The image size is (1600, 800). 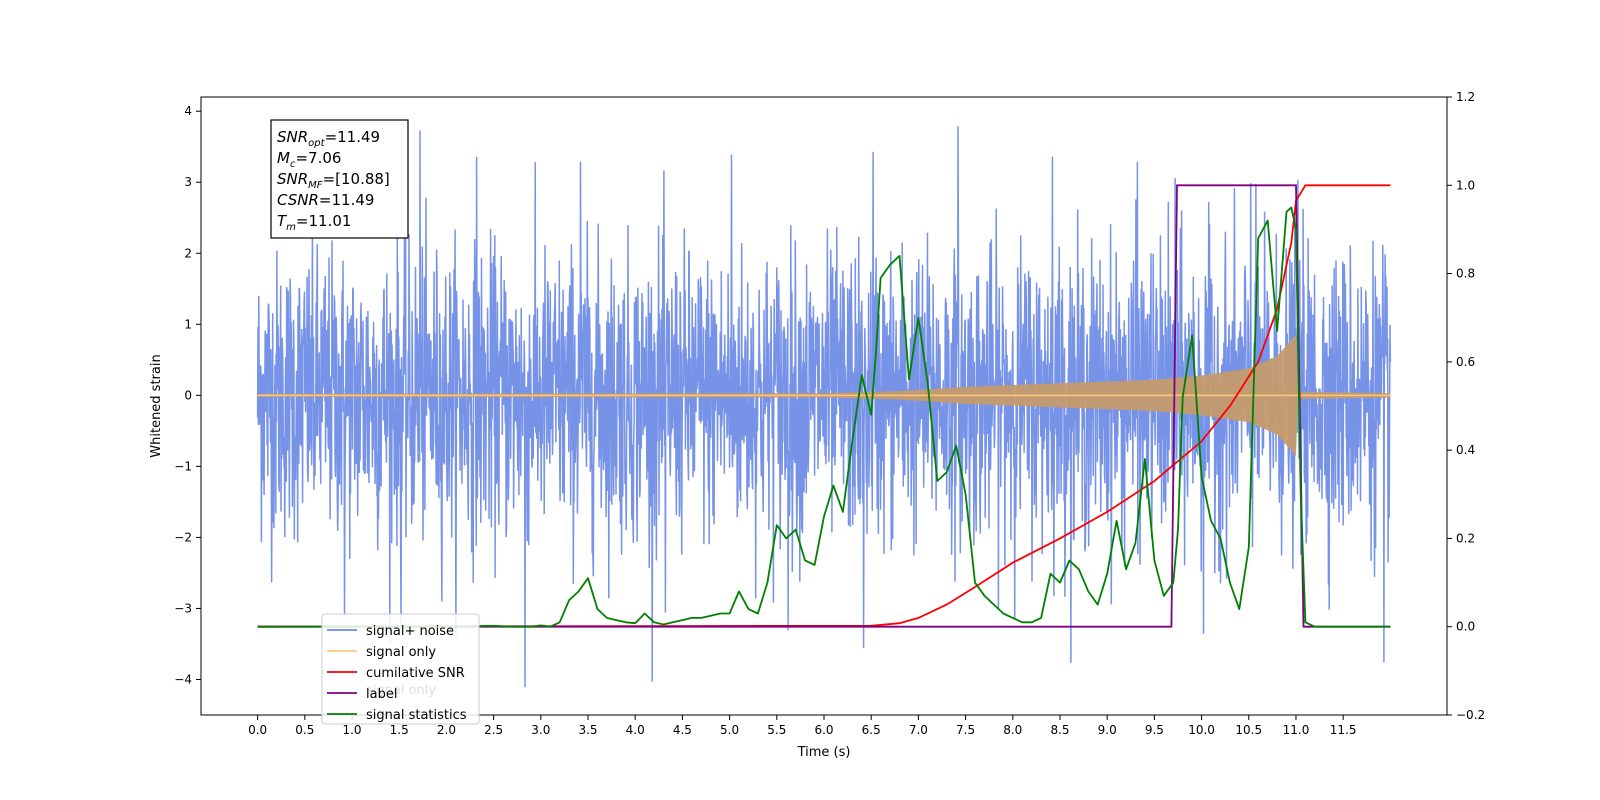 What do you see at coordinates (188, 324) in the screenshot?
I see `y-tick-label: 1` at bounding box center [188, 324].